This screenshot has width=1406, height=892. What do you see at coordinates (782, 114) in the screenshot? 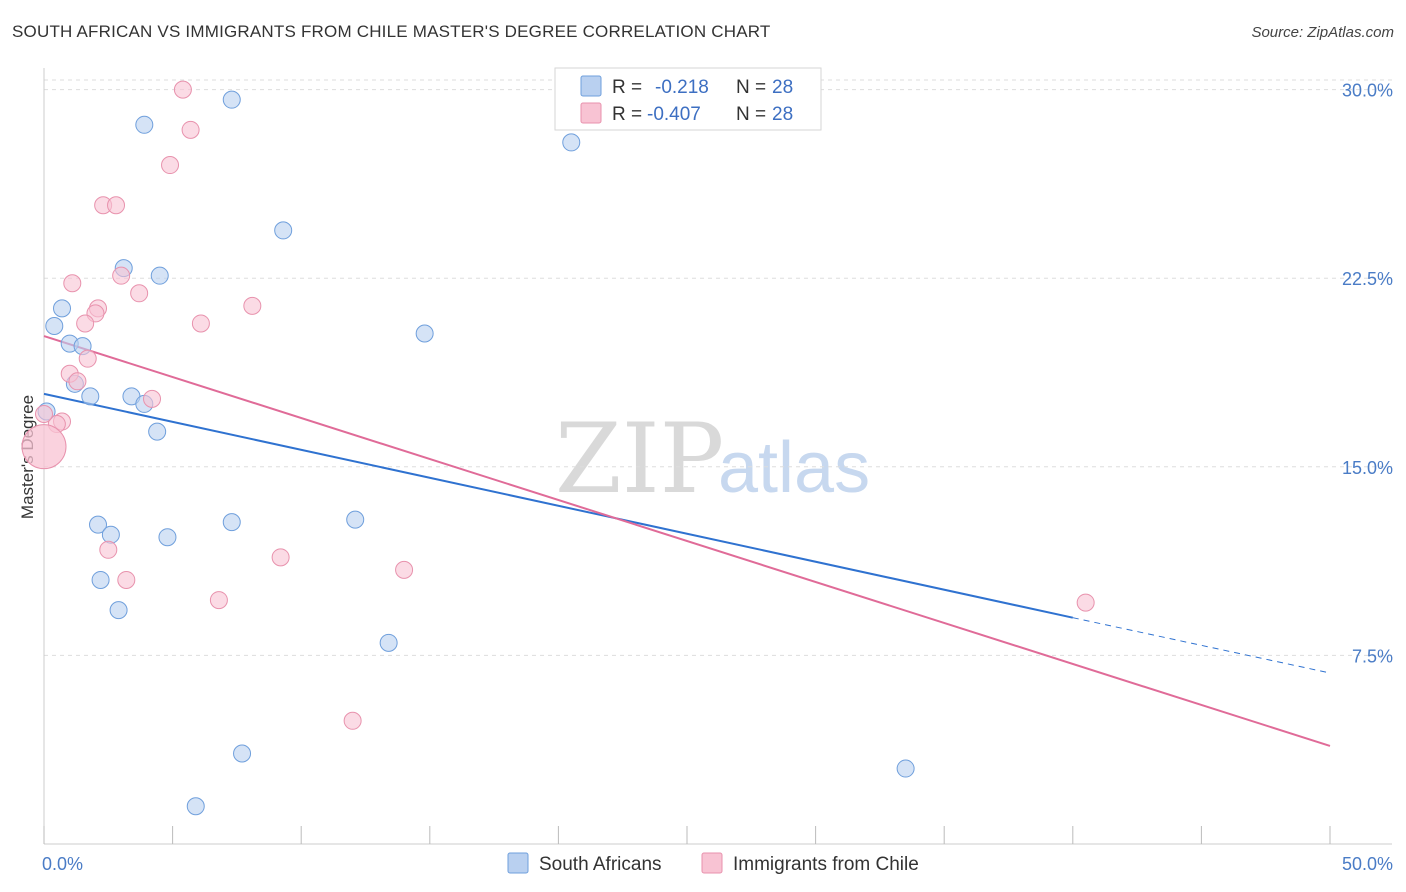
I see `legend-n-value-2: 28` at bounding box center [782, 114].